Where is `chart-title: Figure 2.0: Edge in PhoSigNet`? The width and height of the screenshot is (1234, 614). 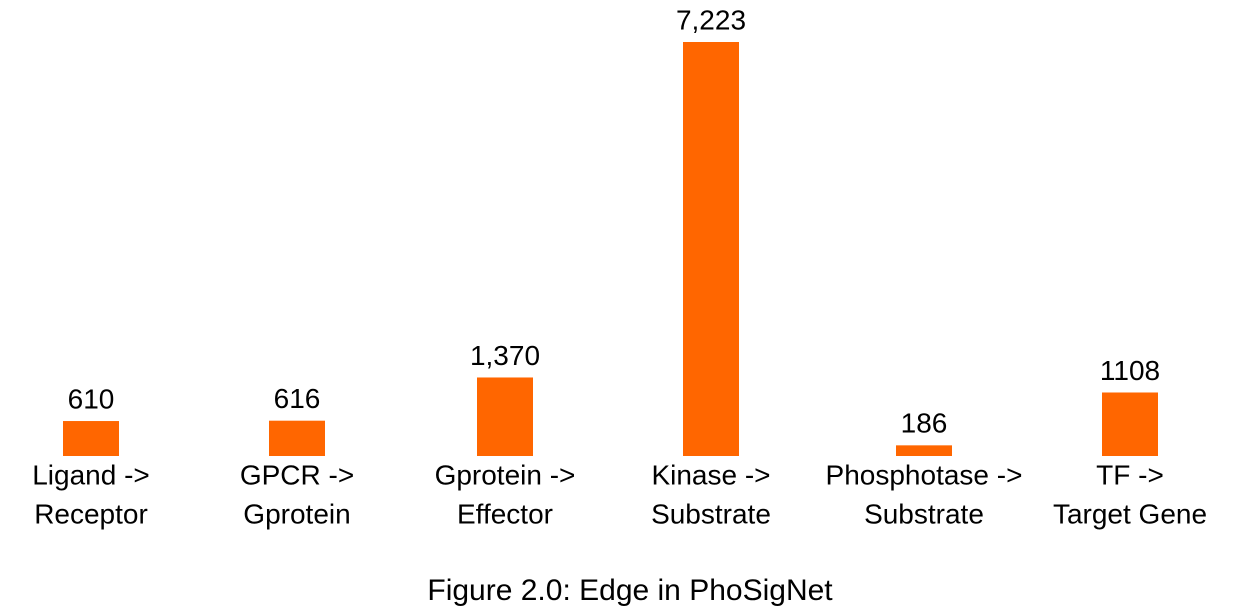
chart-title: Figure 2.0: Edge in PhoSigNet is located at coordinates (630, 590).